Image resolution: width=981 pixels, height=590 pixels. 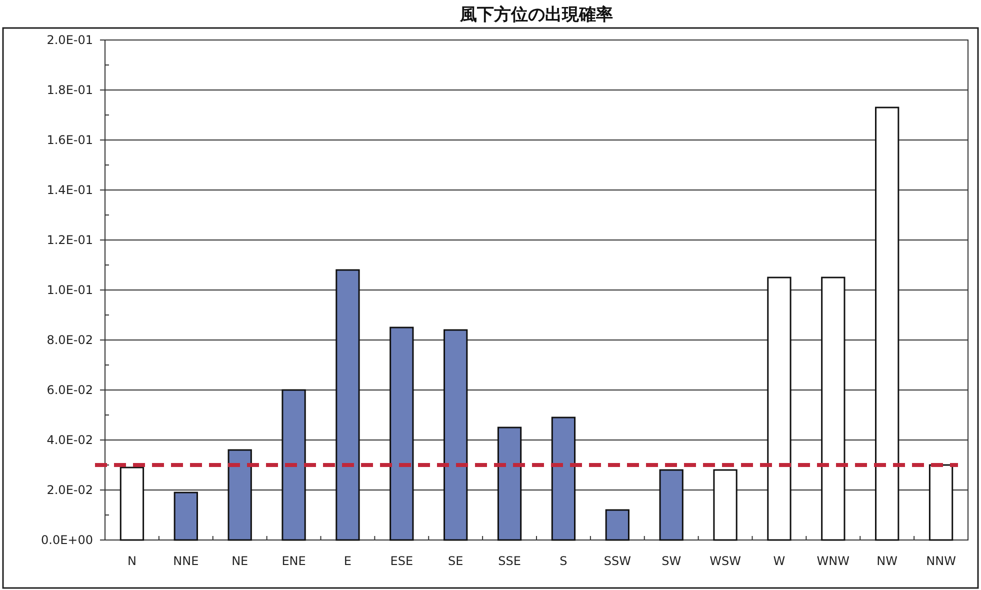 What do you see at coordinates (509, 561) in the screenshot?
I see `x-tick-label: SSE` at bounding box center [509, 561].